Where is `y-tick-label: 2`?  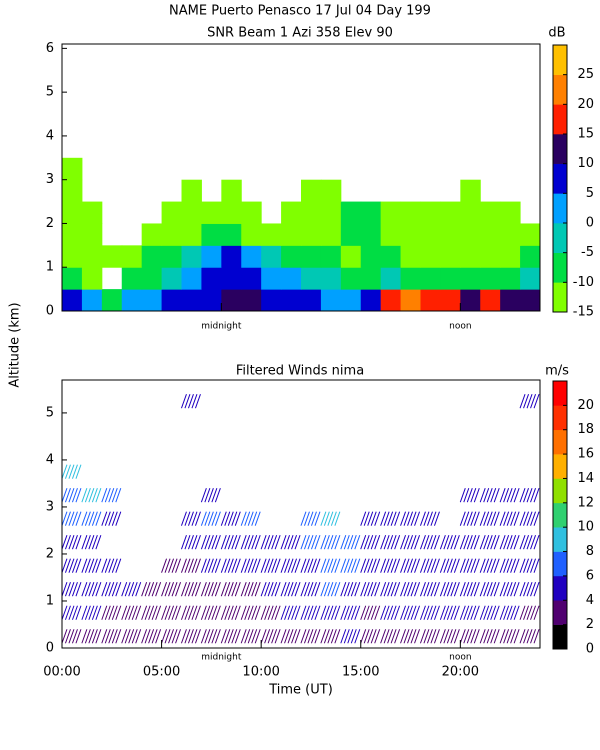
y-tick-label: 2 is located at coordinates (50, 553).